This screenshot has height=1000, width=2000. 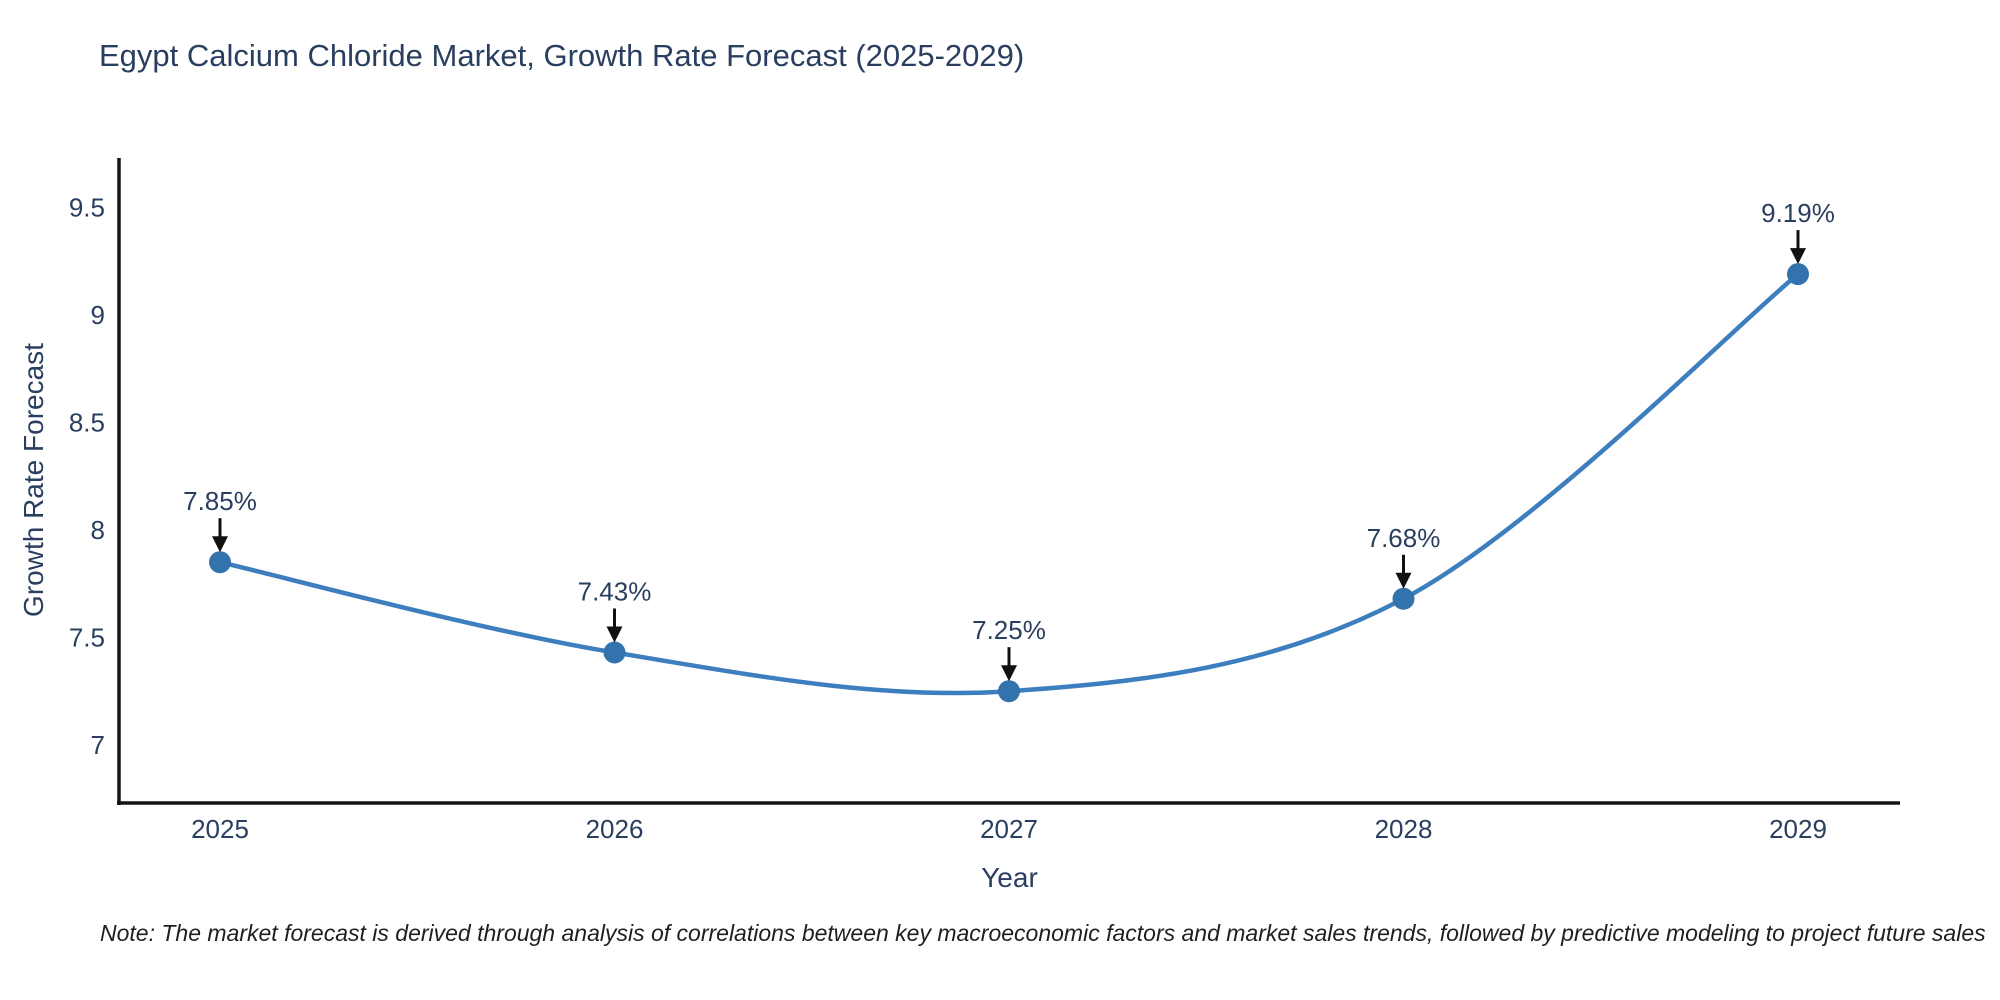 What do you see at coordinates (98, 745) in the screenshot?
I see `y-tick-label: 7` at bounding box center [98, 745].